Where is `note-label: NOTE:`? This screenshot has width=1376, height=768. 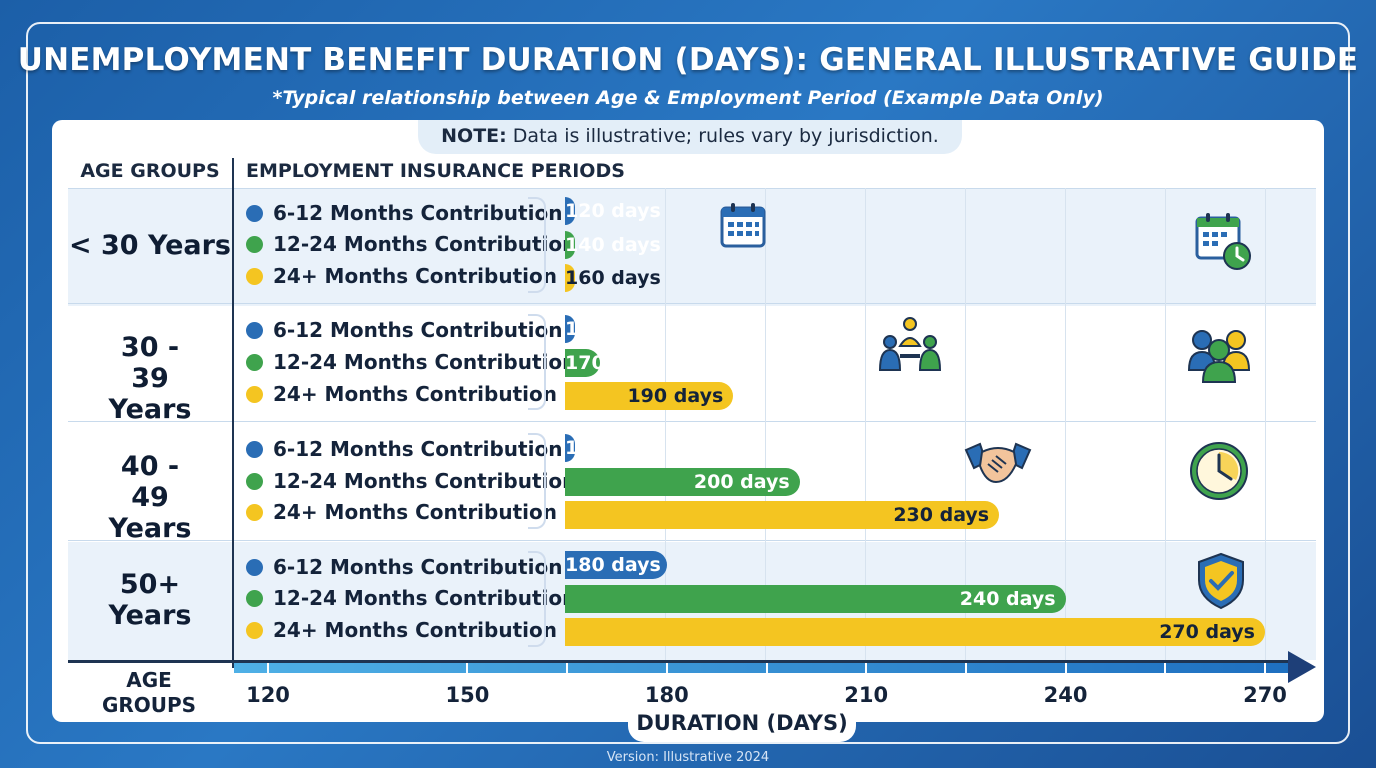 note-label: NOTE: is located at coordinates (474, 136).